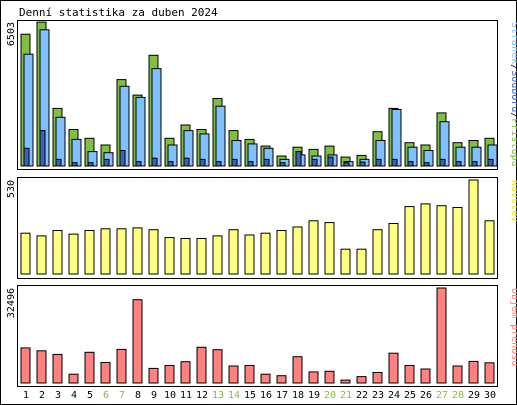  What do you see at coordinates (186, 395) in the screenshot?
I see `x-tick-label: 11` at bounding box center [186, 395].